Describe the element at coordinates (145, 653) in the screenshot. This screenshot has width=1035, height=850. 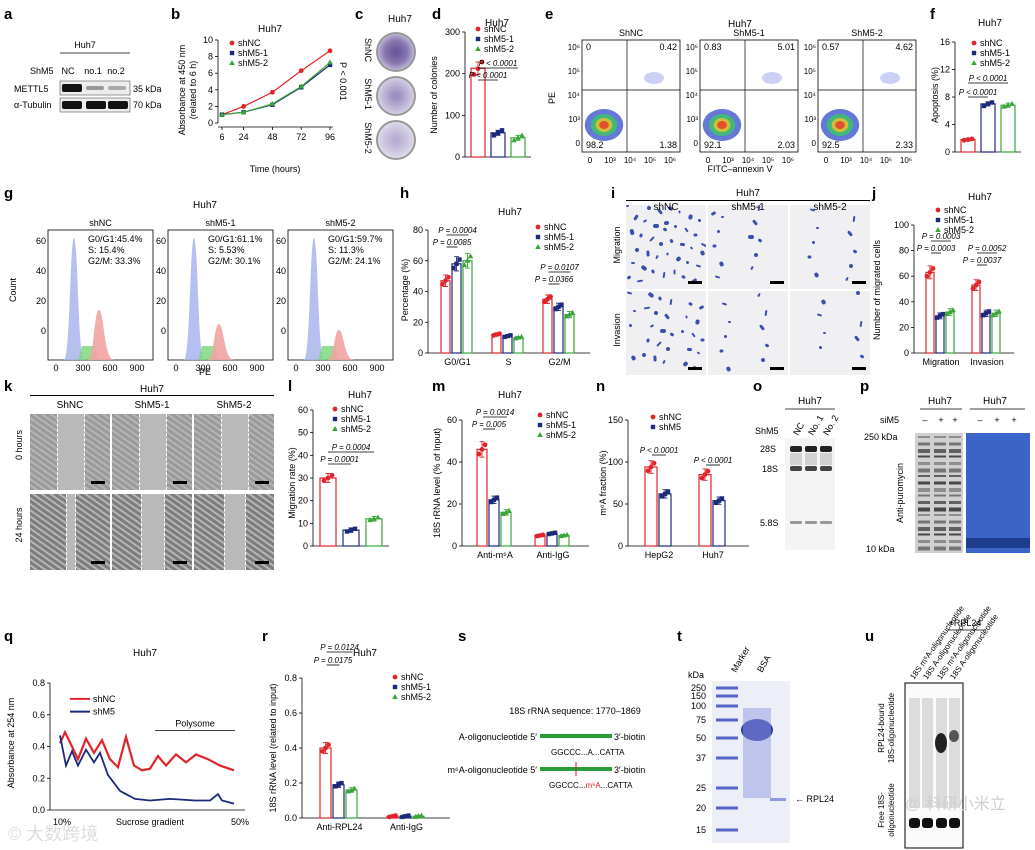
I see `panel-q-title: Huh7` at that location.